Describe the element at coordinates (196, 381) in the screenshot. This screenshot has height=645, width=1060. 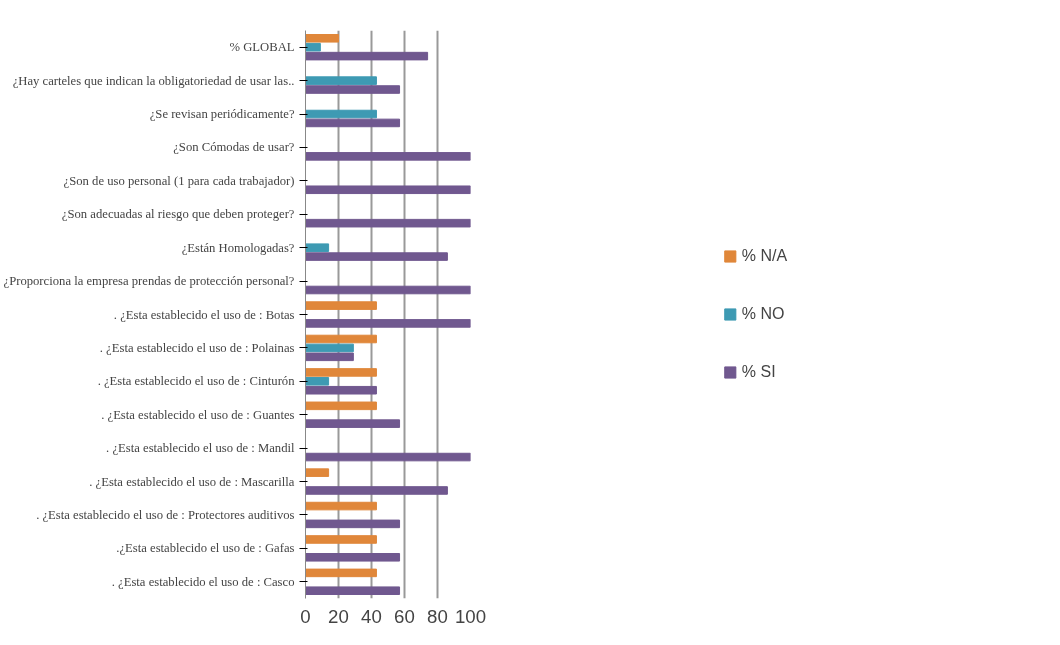
I see `y-tick-label: . ¿Esta establecido el uso de : Cinturón` at that location.